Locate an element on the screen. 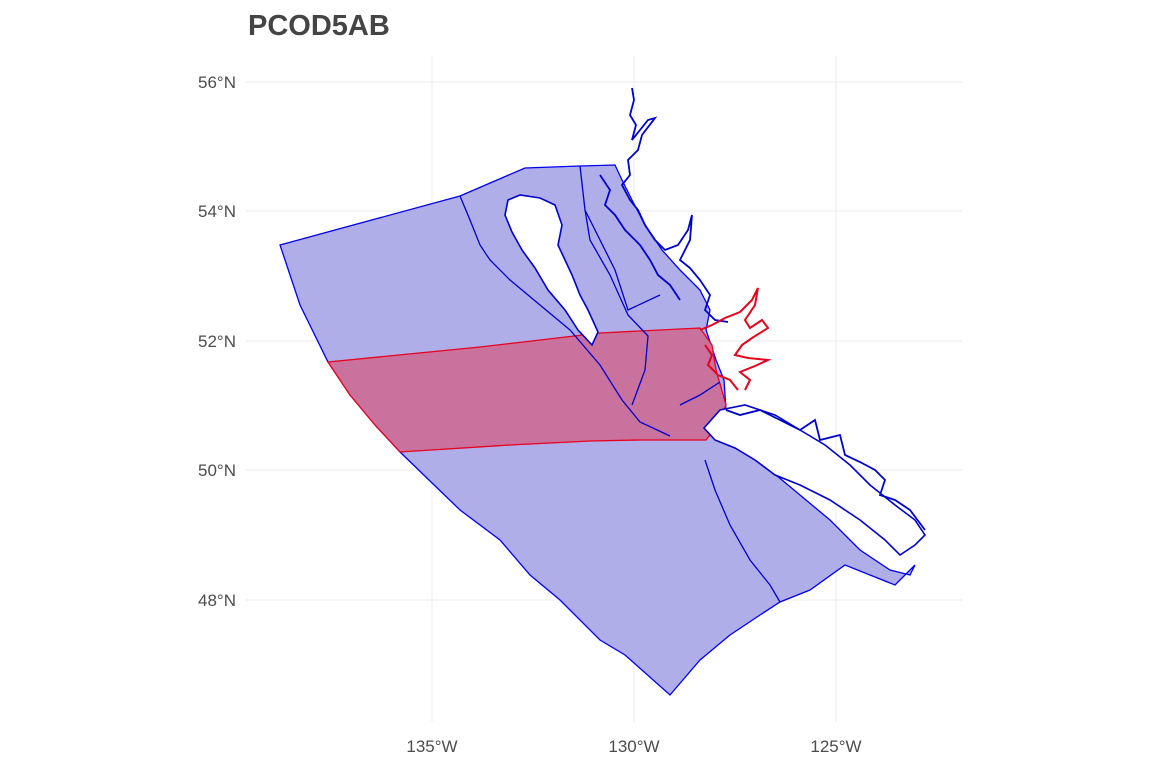 The image size is (1152, 768). y-axis-labels: 56°N 54°N 52°N 50°N 48°N is located at coordinates (217, 341).